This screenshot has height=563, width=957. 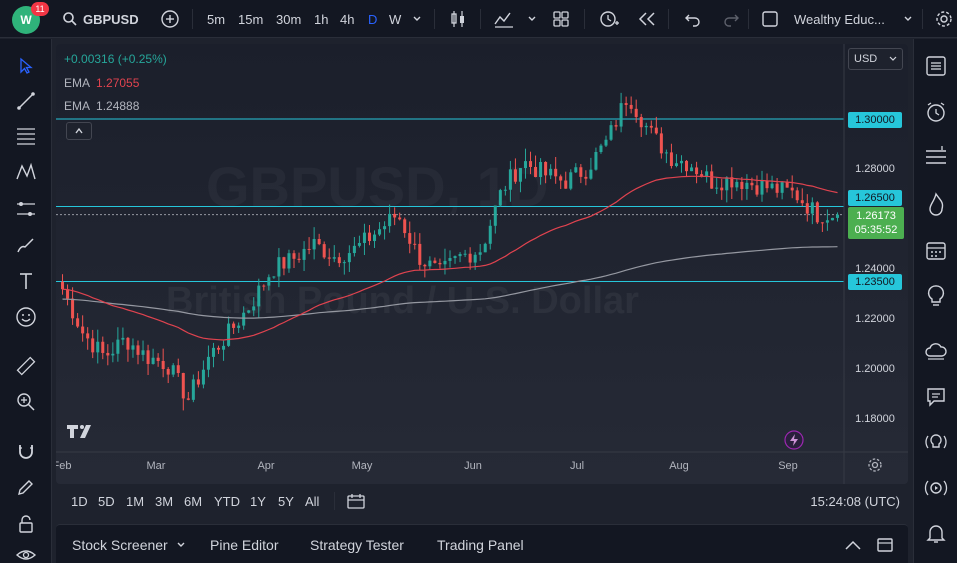 What do you see at coordinates (100, 19) in the screenshot?
I see `symbol-search: GBPUSD` at bounding box center [100, 19].